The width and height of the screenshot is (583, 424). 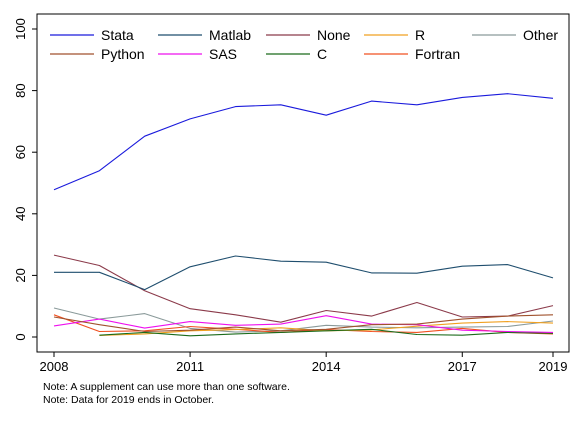 What do you see at coordinates (462, 366) in the screenshot?
I see `x-tick-label: 2017` at bounding box center [462, 366].